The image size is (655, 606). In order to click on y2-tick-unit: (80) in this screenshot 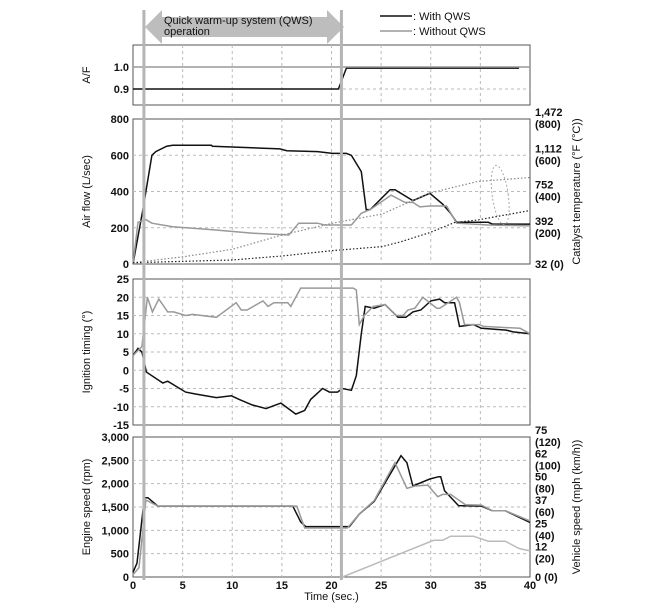, I will do `click(545, 490)`.